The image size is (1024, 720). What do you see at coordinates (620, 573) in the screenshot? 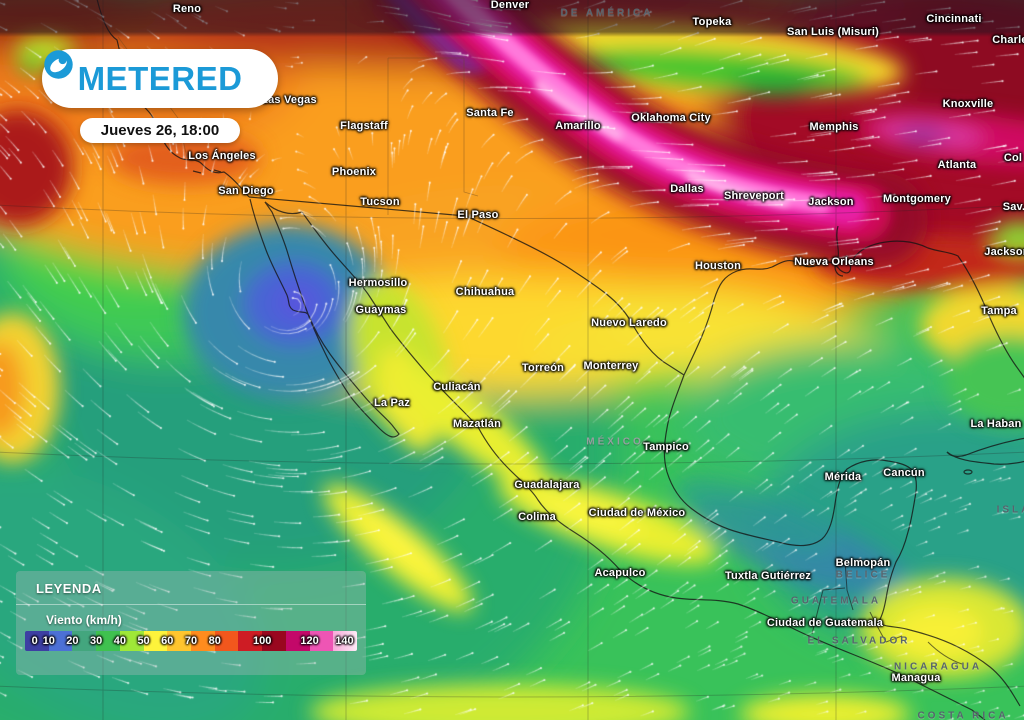
I see `city-label: Acapulco` at bounding box center [620, 573].